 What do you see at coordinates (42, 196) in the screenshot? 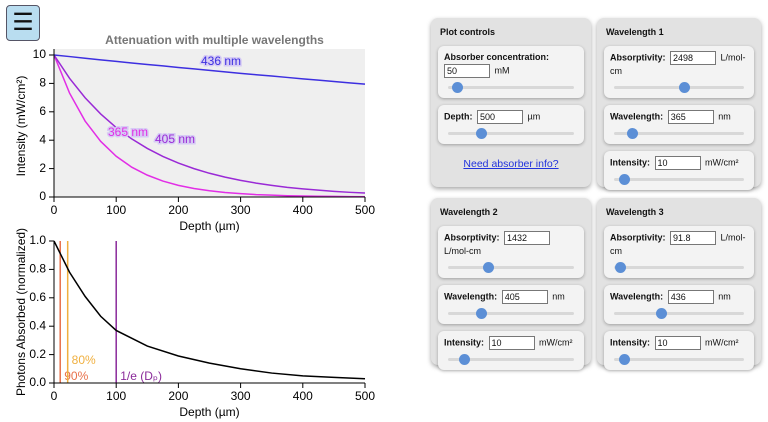
I see `y-tick-label: 0` at bounding box center [42, 196].